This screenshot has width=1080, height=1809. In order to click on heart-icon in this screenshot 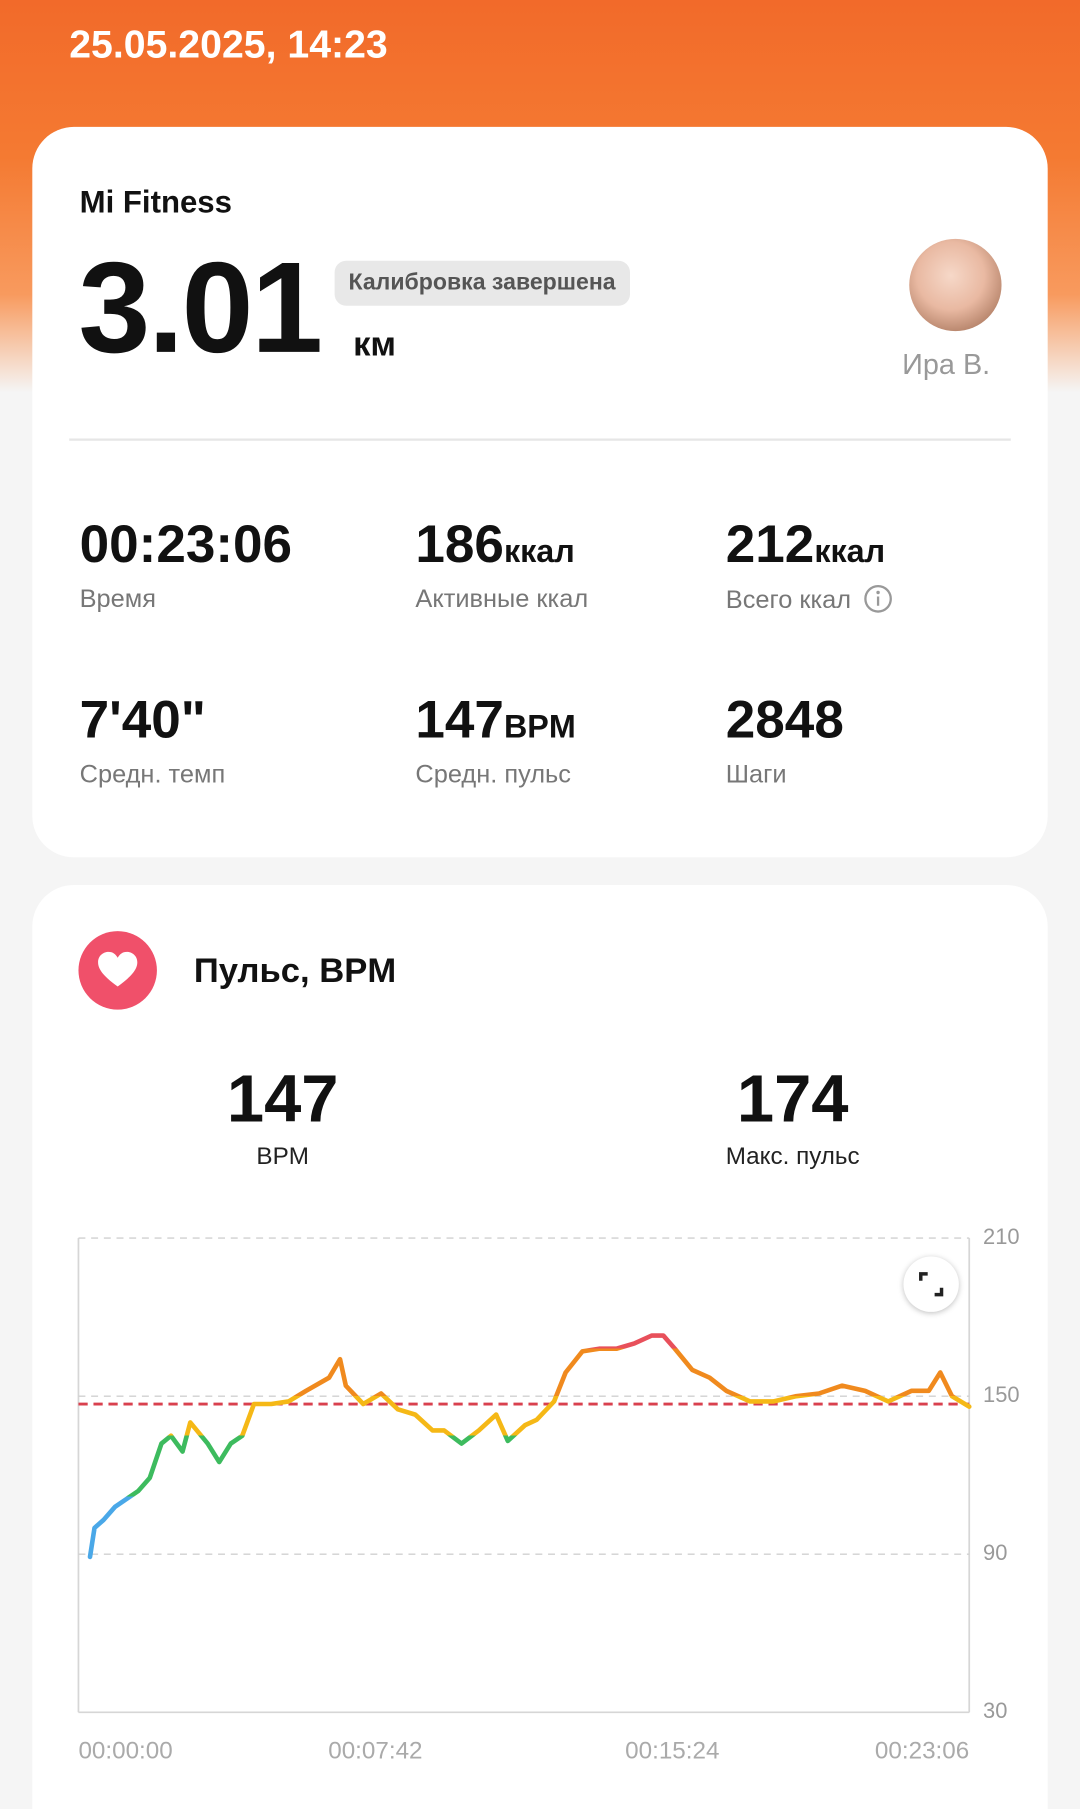, I will do `click(118, 969)`.